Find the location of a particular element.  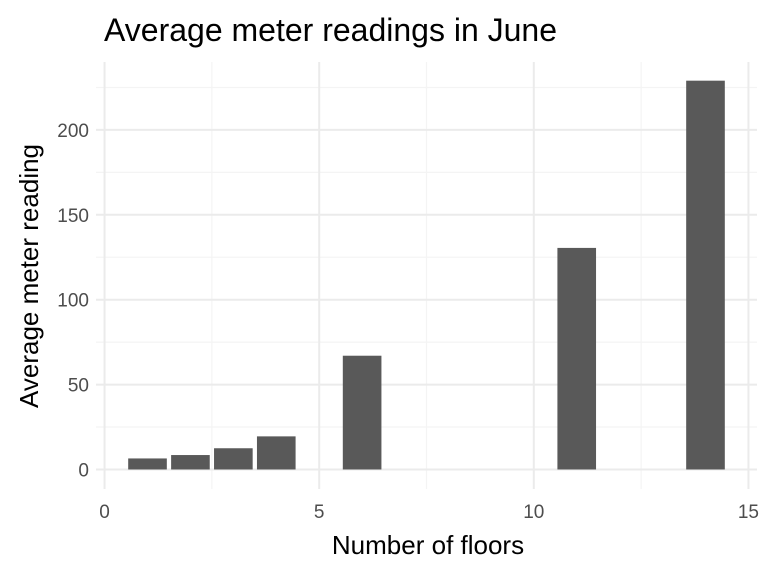

x-tick-label: 0 is located at coordinates (104, 512).